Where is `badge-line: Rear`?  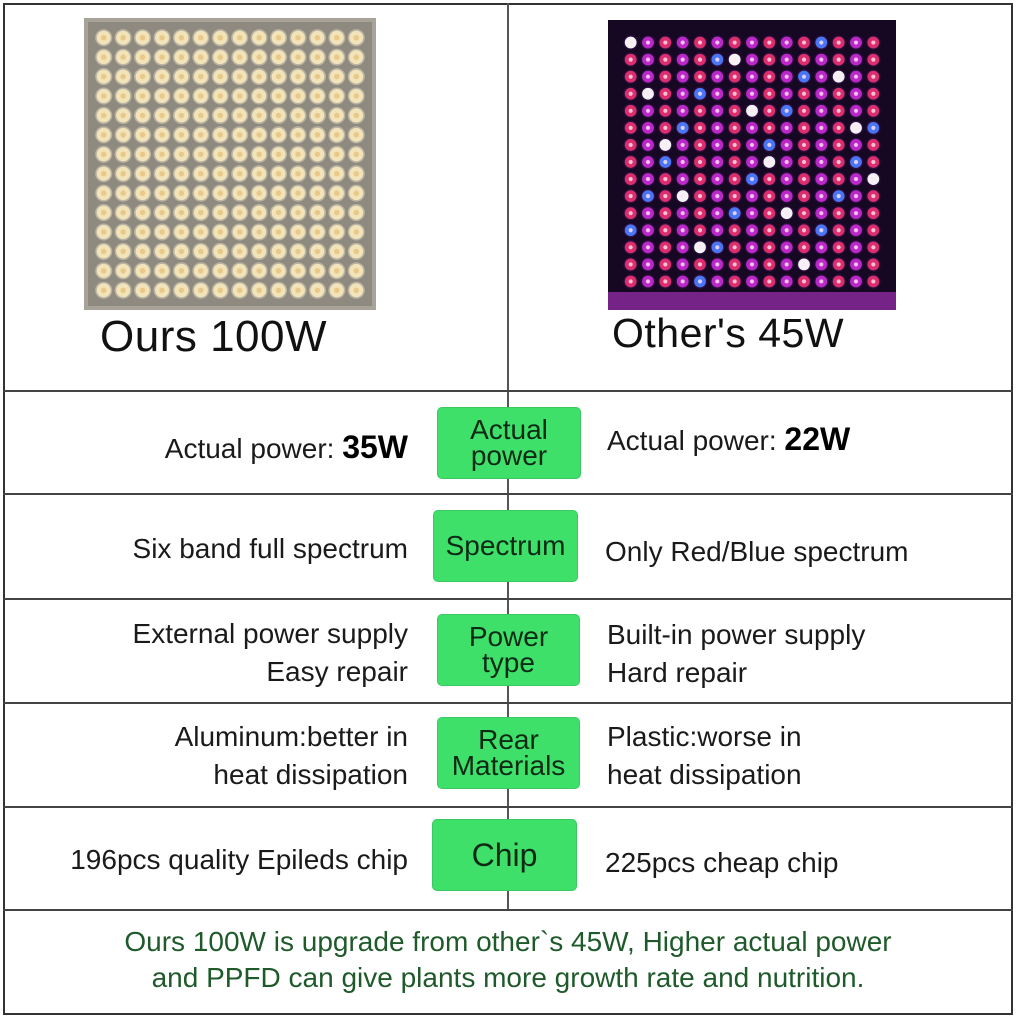 badge-line: Rear is located at coordinates (508, 739).